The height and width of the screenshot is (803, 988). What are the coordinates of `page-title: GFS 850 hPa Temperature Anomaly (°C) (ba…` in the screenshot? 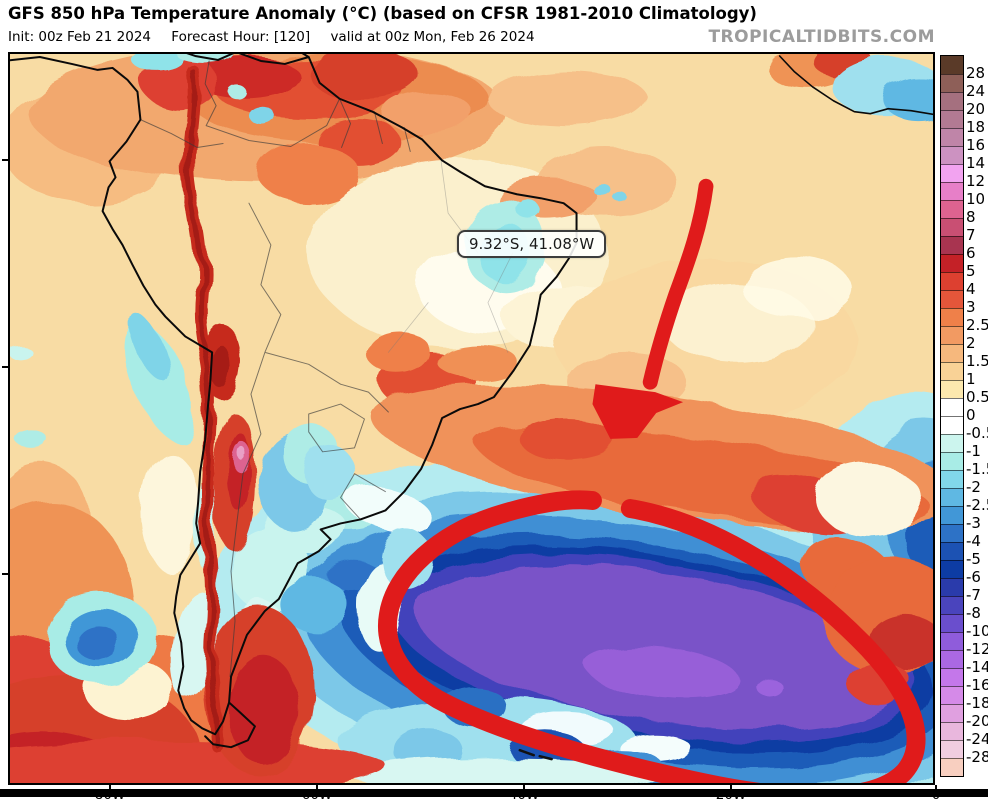 It's located at (382, 13).